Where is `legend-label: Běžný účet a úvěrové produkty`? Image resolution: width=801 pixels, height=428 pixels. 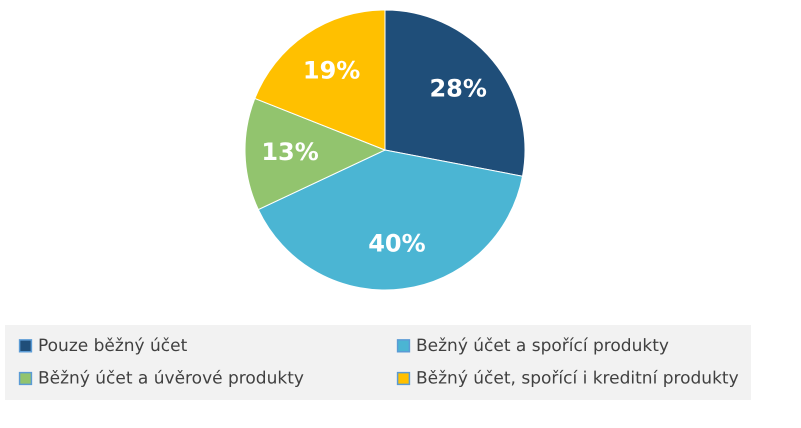
legend-label: Běžný účet a úvěrové produkty is located at coordinates (171, 378).